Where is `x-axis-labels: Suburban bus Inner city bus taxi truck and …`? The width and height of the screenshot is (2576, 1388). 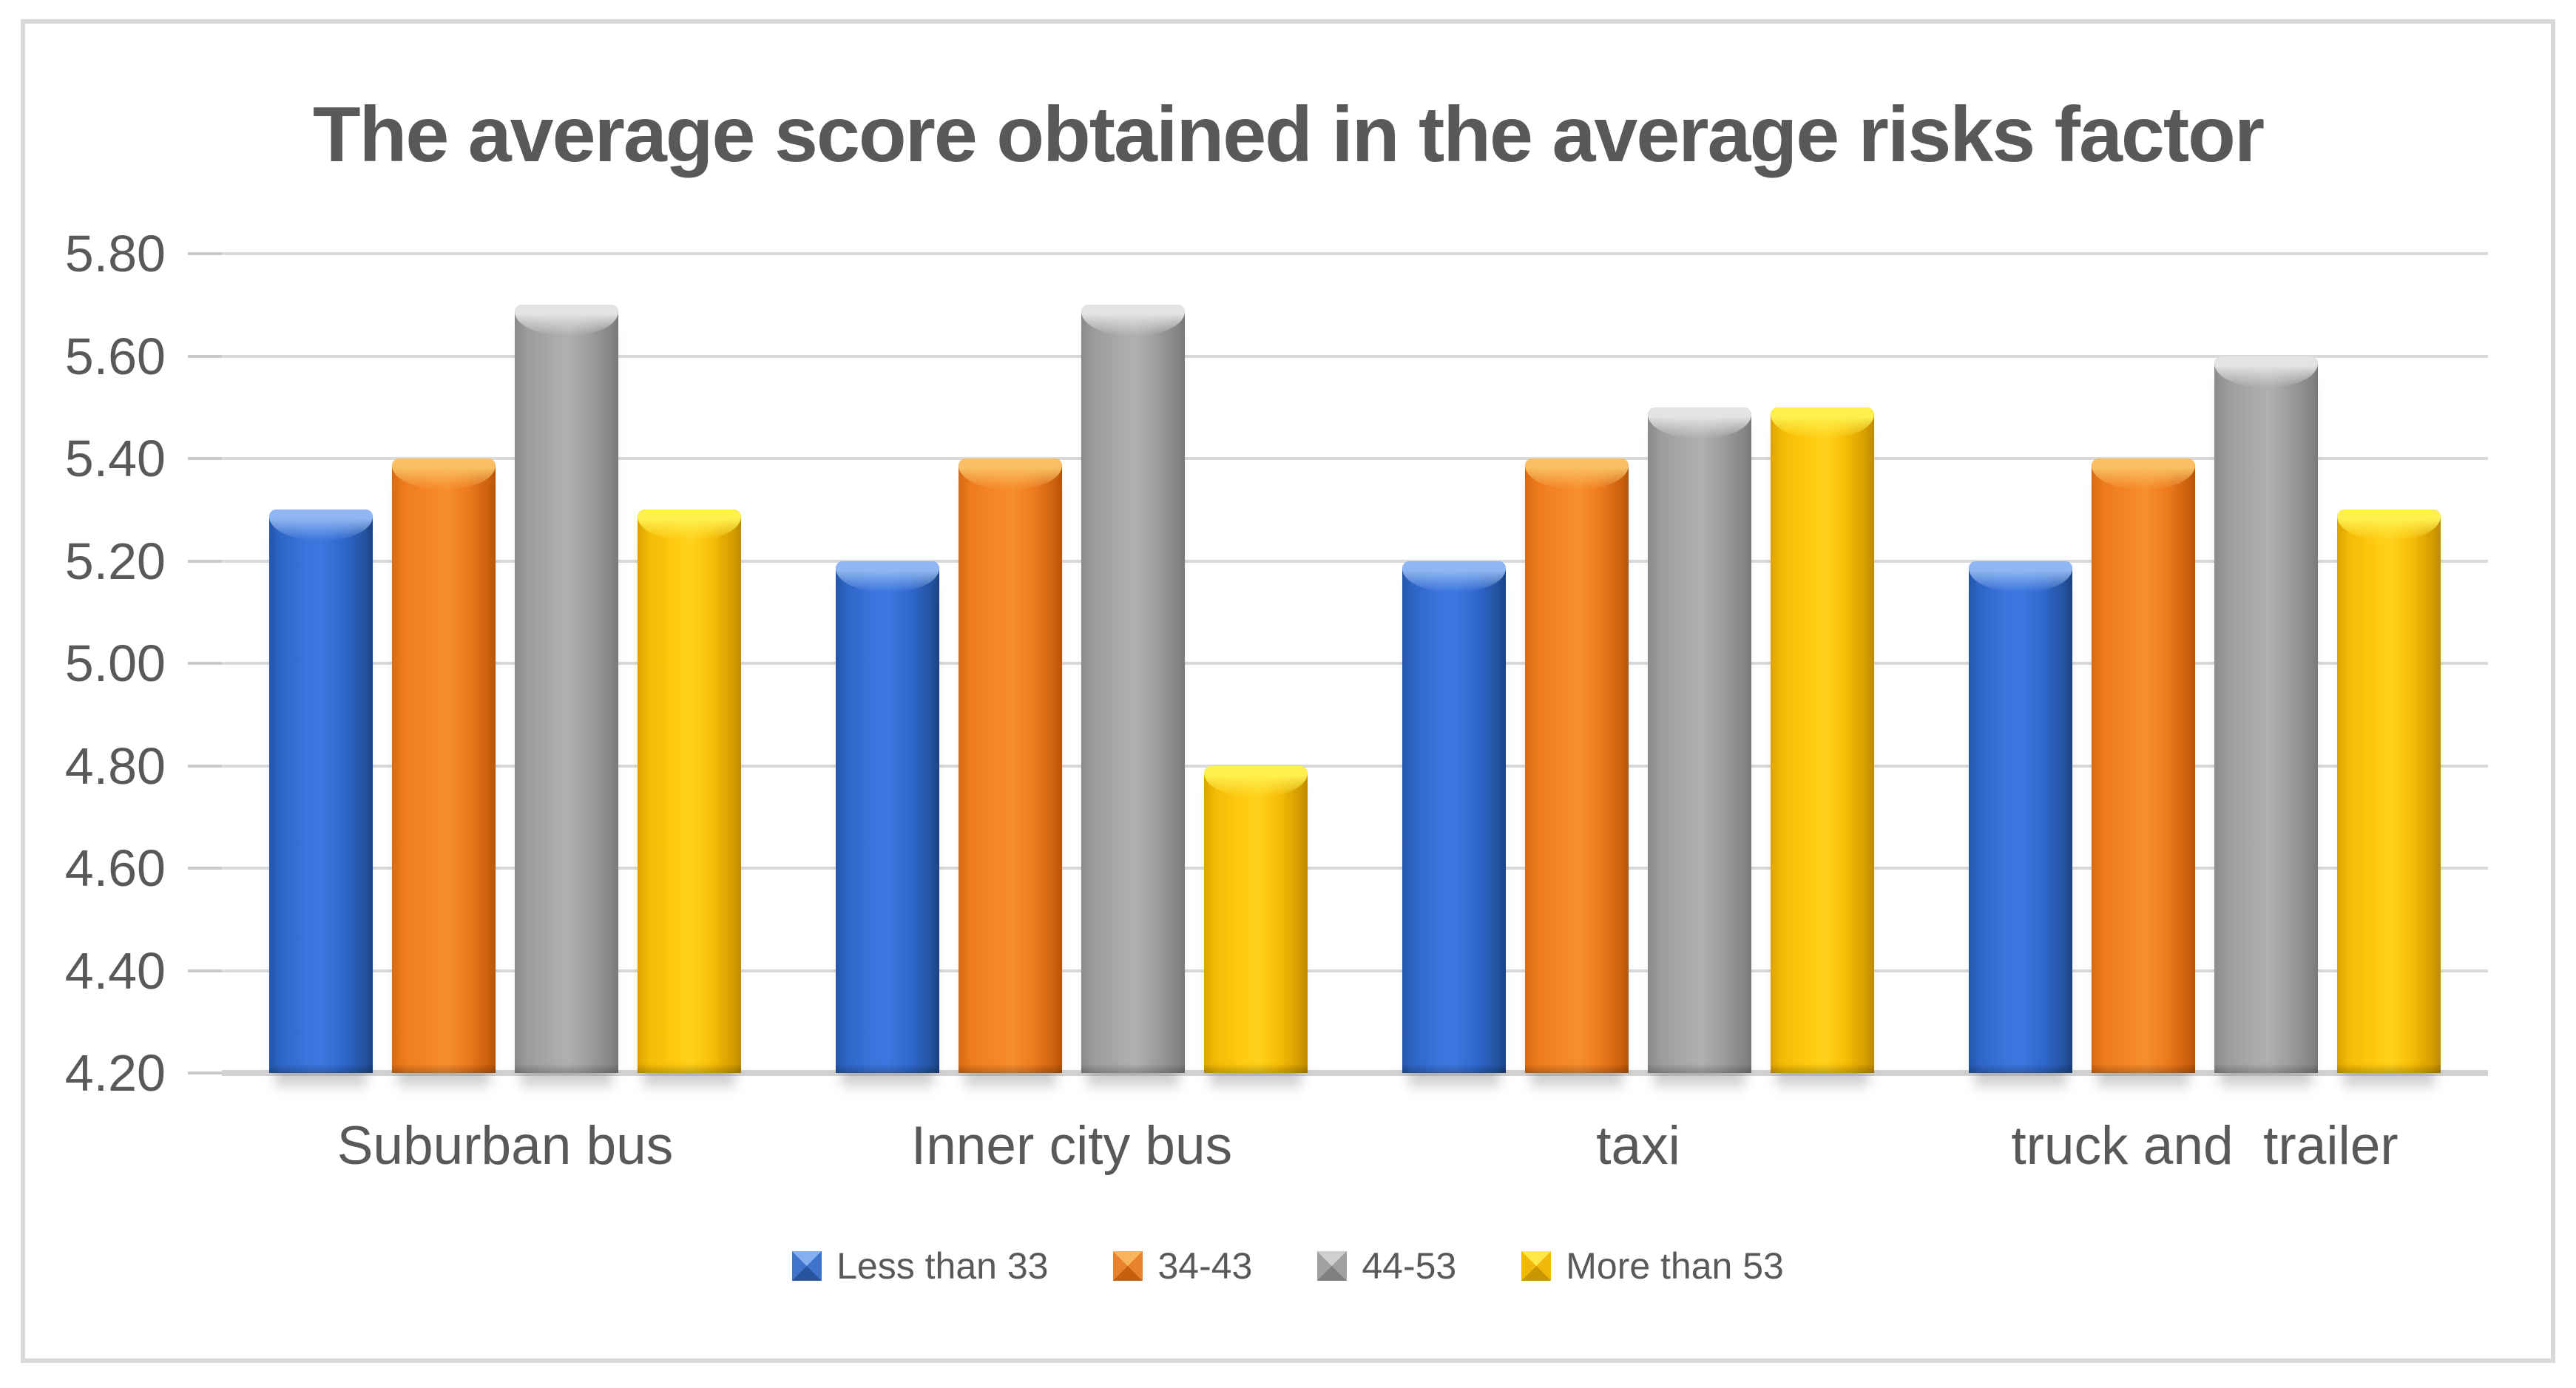 x-axis-labels: Suburban bus Inner city bus taxi truck and … is located at coordinates (1355, 1123).